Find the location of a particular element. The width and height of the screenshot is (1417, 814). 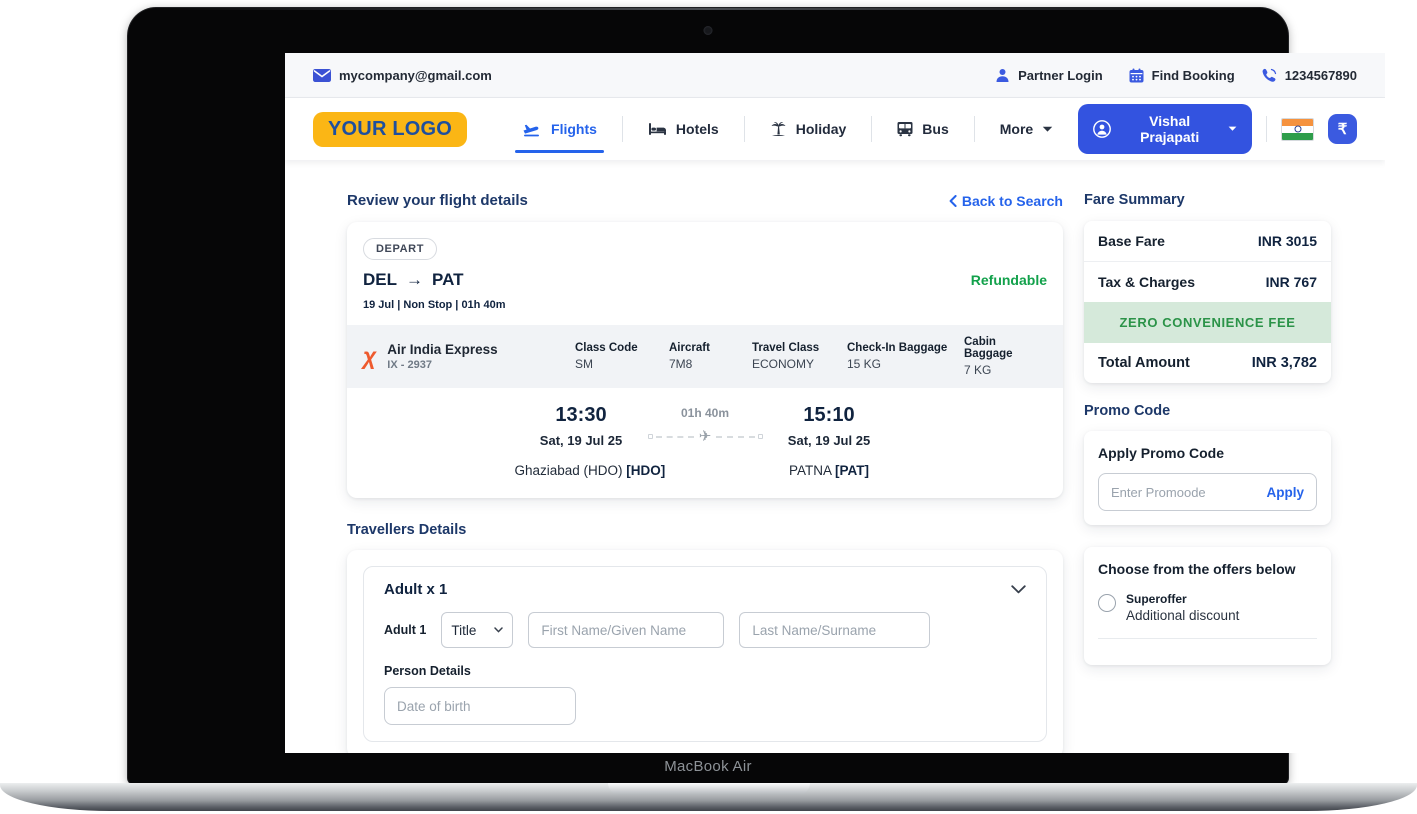

info-label: Cabin Baggage is located at coordinates (988, 348).